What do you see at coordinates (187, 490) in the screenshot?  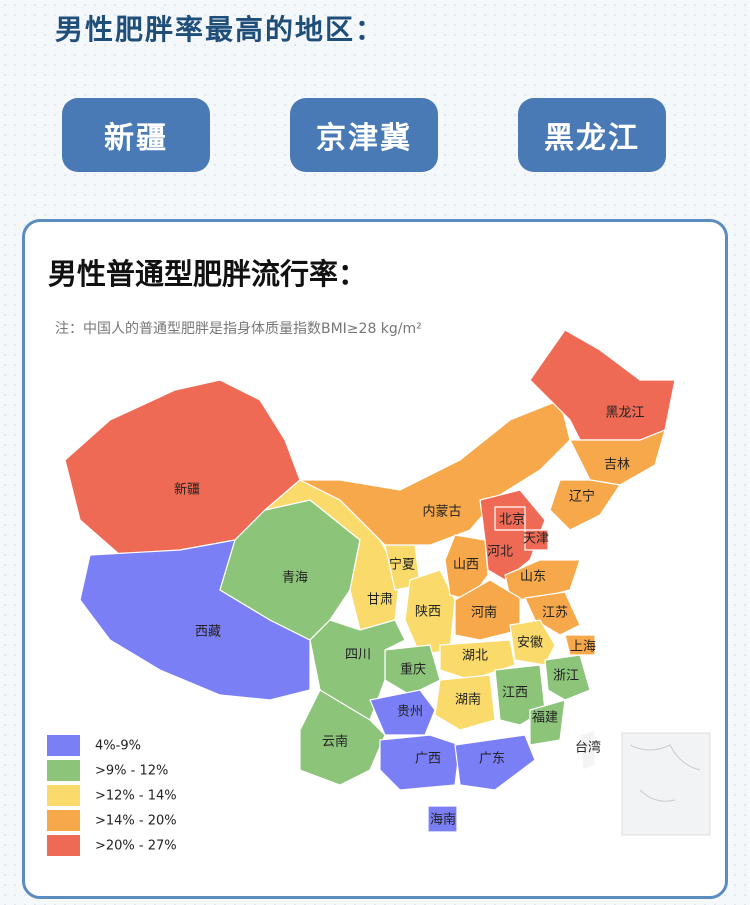 I see `province-label: 新疆` at bounding box center [187, 490].